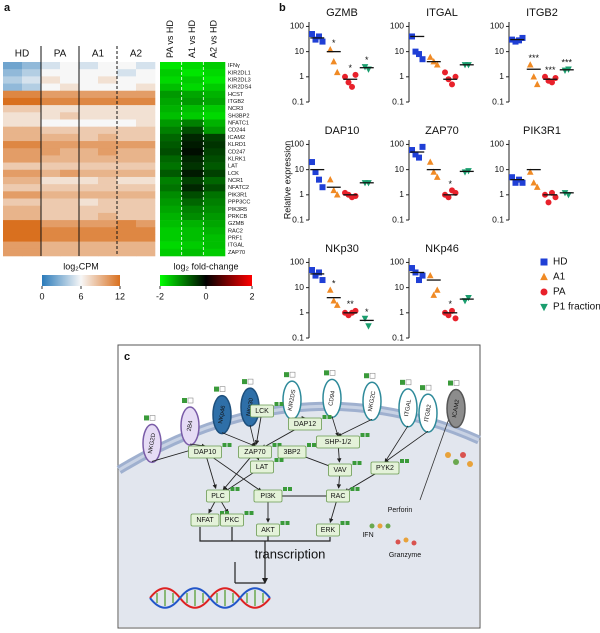 The width and height of the screenshot is (600, 633). What do you see at coordinates (236, 152) in the screenshot?
I see `gene-label: CD247` at bounding box center [236, 152].